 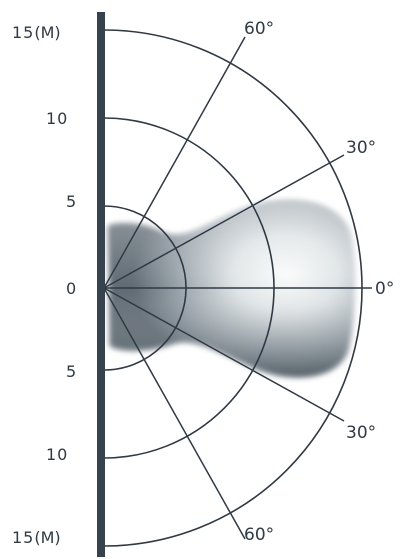 I want to click on label-upper-10: 10, so click(x=57, y=118).